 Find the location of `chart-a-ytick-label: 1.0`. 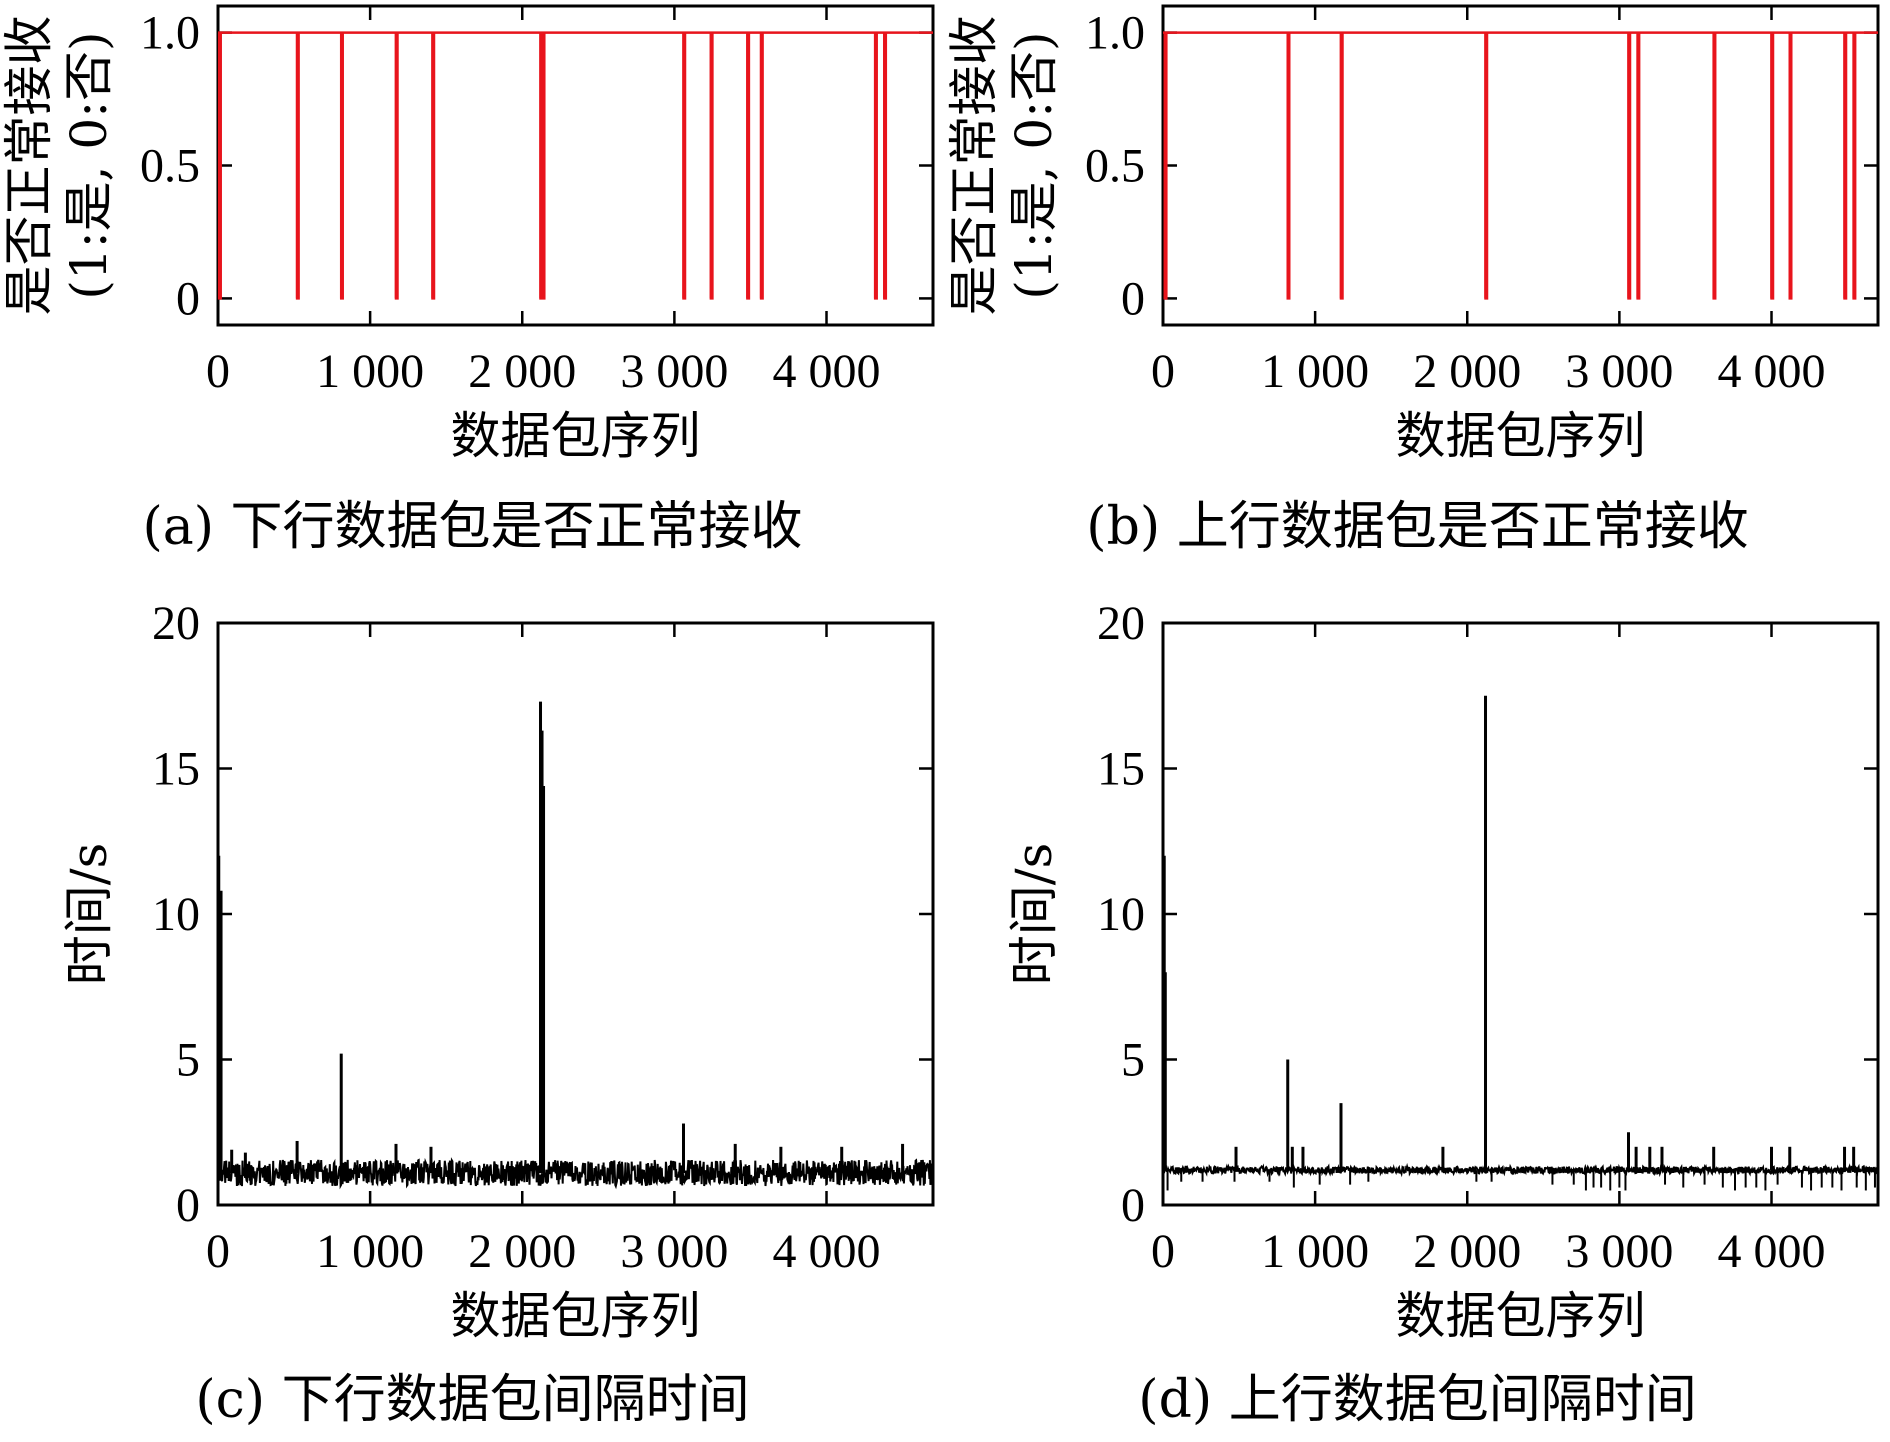

chart-a-ytick-label: 1.0 is located at coordinates (170, 33).